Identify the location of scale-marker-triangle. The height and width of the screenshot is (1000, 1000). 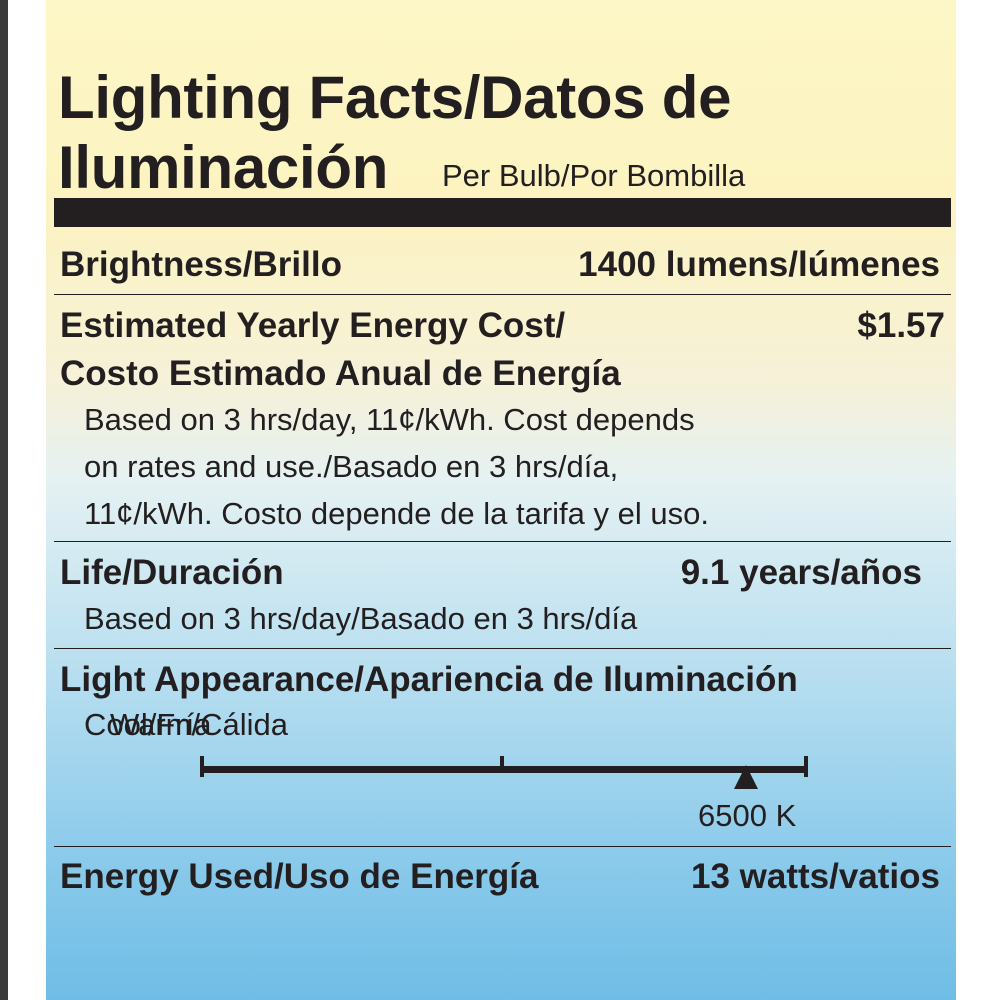
(745, 777).